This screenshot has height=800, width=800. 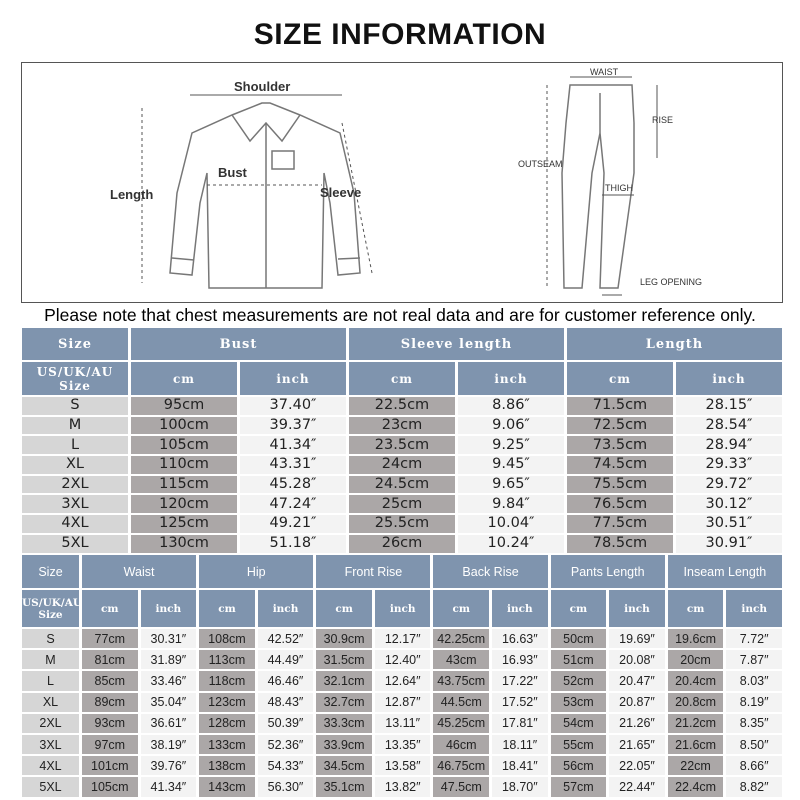 I want to click on inch-cell: 36.61″, so click(x=168, y=723).